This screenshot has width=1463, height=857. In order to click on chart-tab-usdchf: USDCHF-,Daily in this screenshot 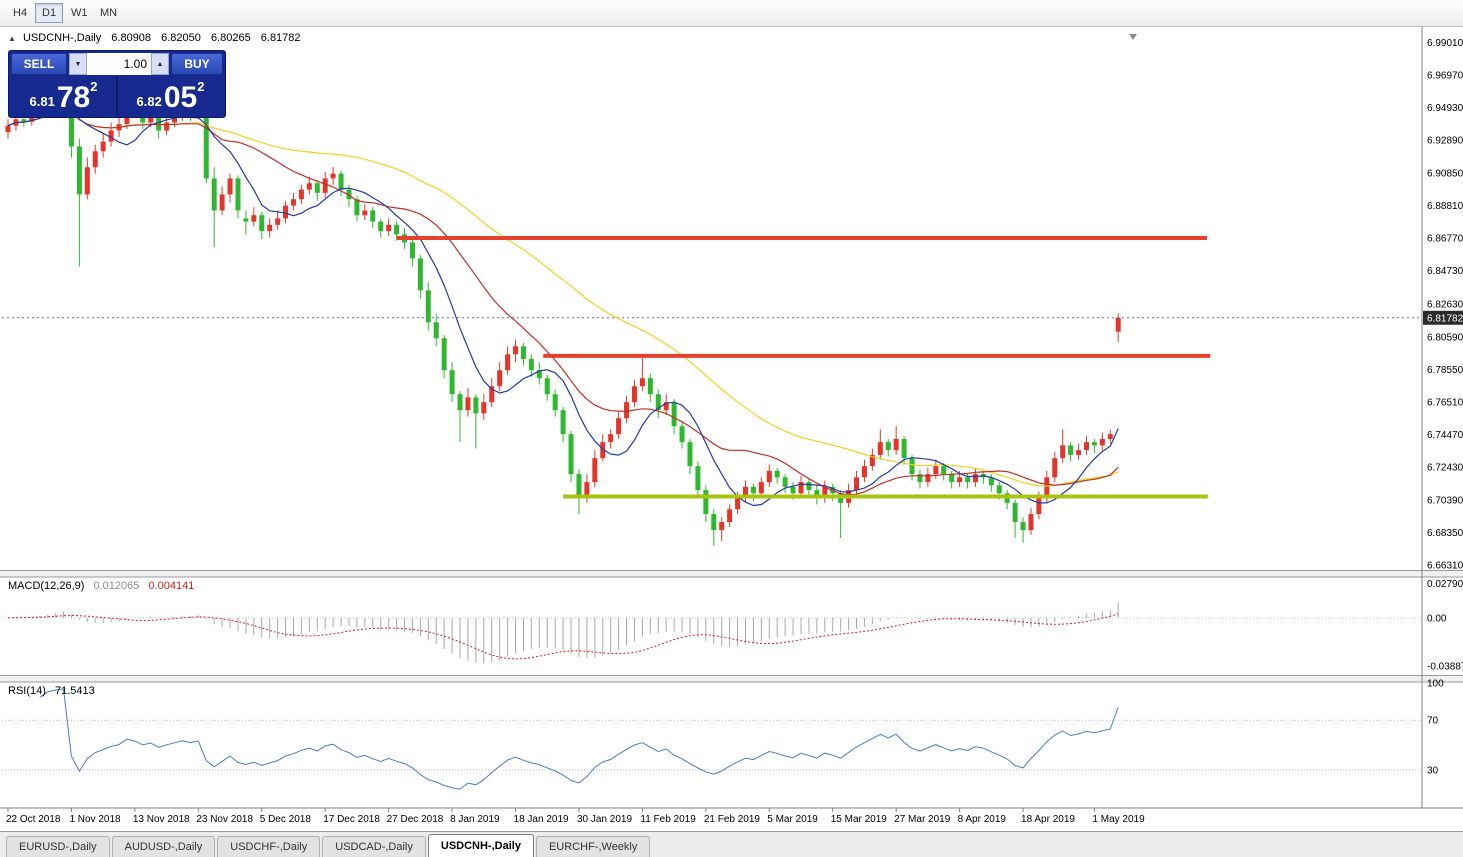, I will do `click(269, 846)`.